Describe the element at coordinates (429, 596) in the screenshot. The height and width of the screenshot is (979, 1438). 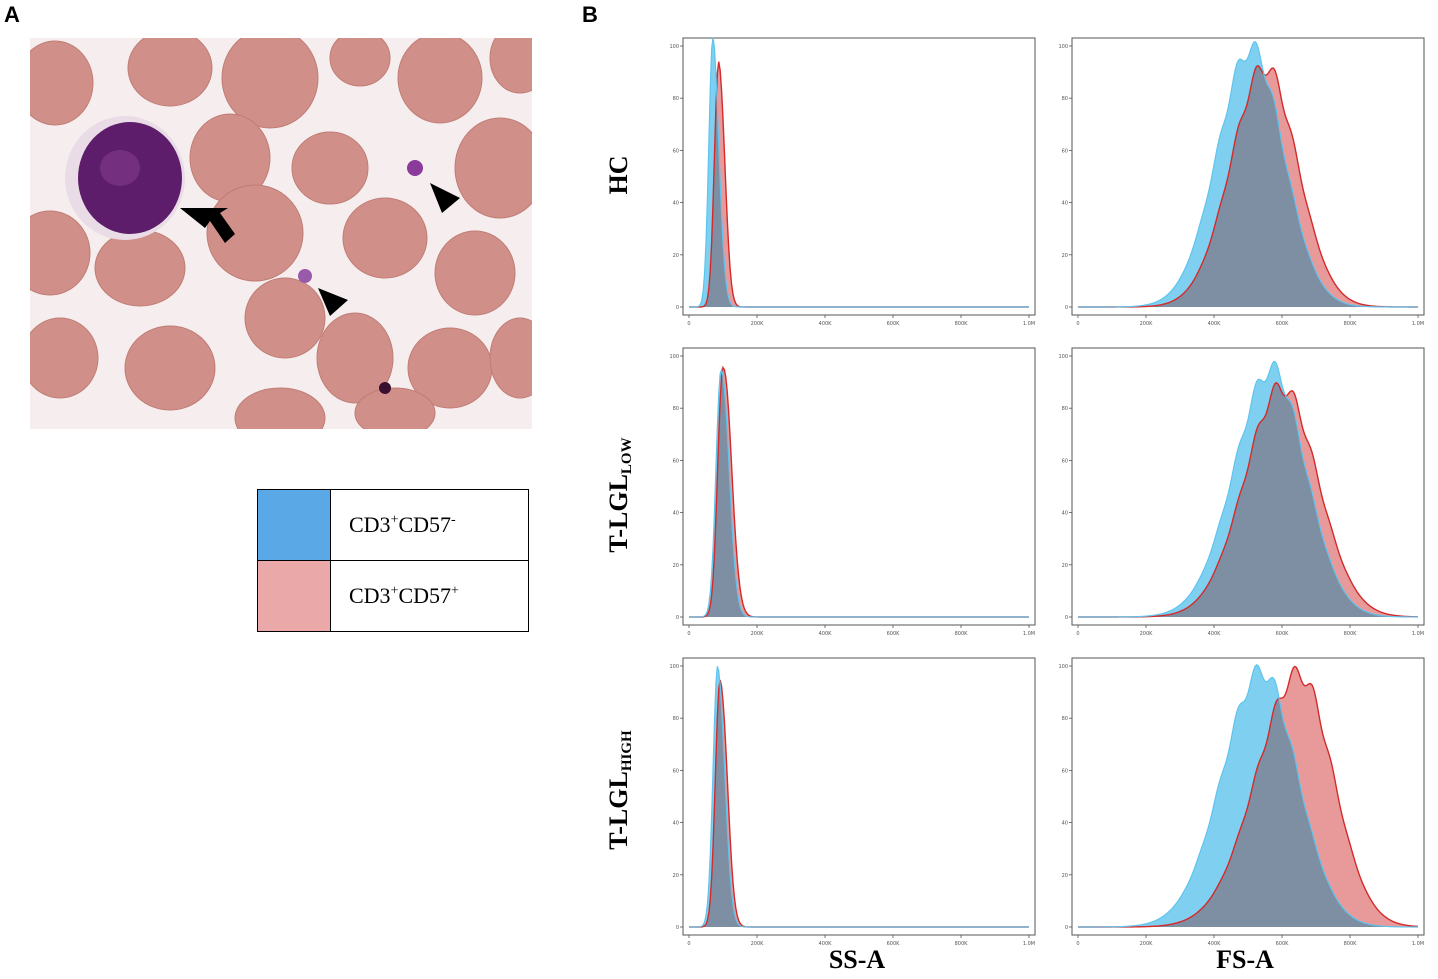
I see `legend-label-cd57-positive: CD3+CD57+` at that location.